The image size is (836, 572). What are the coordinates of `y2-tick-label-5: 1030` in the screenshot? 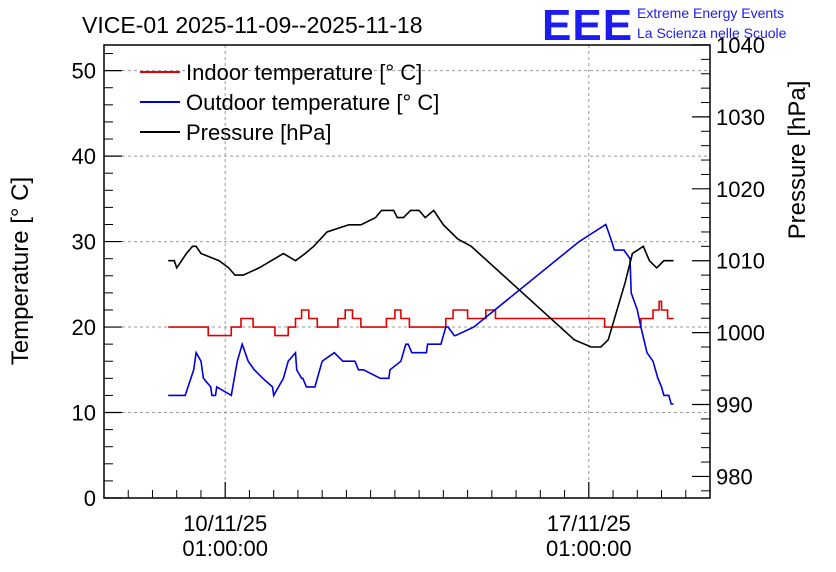 It's located at (740, 117).